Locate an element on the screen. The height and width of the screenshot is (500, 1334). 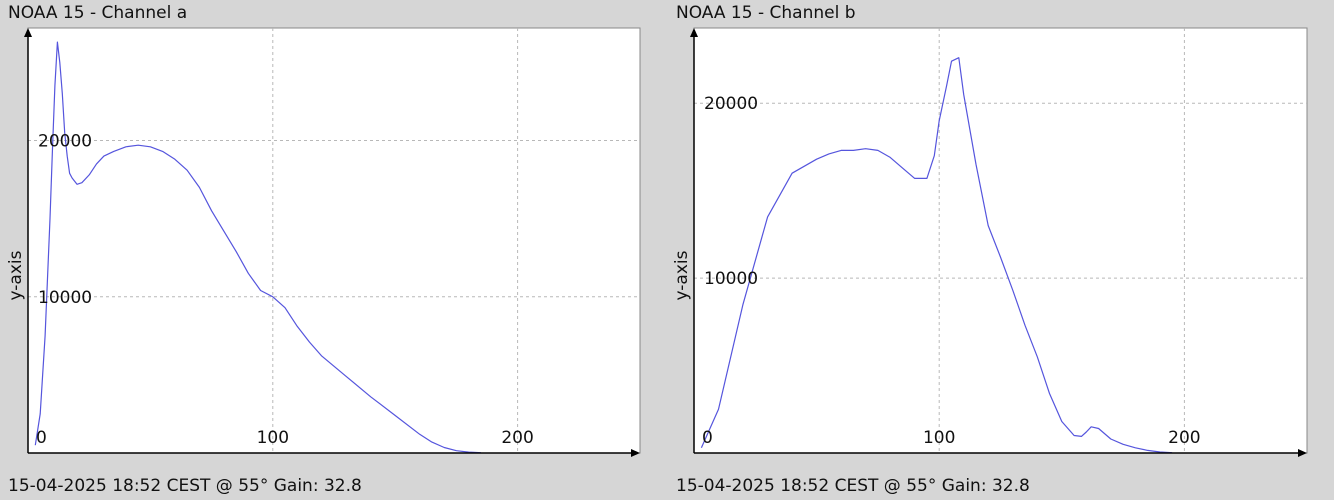
chart-title-b: NOAA 15 - Channel b is located at coordinates (766, 13).